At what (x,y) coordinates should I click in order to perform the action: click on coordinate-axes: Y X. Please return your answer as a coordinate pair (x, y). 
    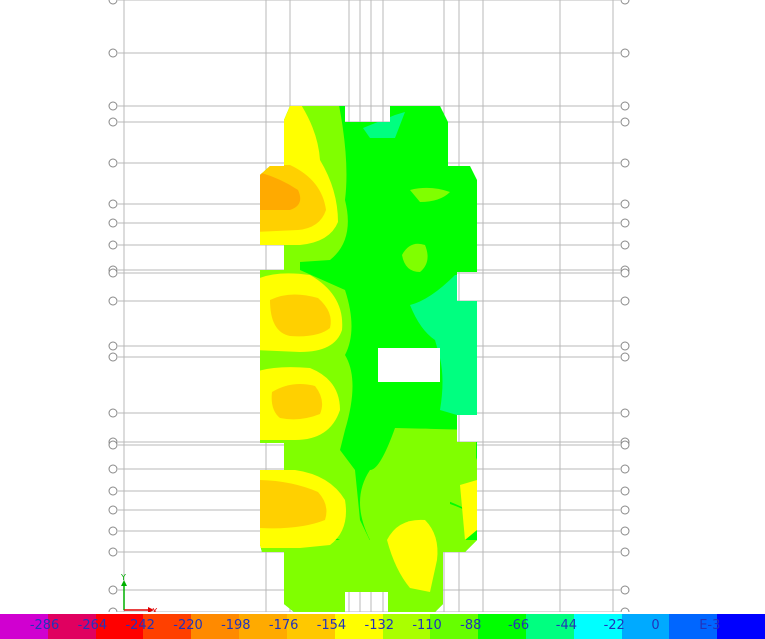
    Looking at the image, I should click on (139, 592).